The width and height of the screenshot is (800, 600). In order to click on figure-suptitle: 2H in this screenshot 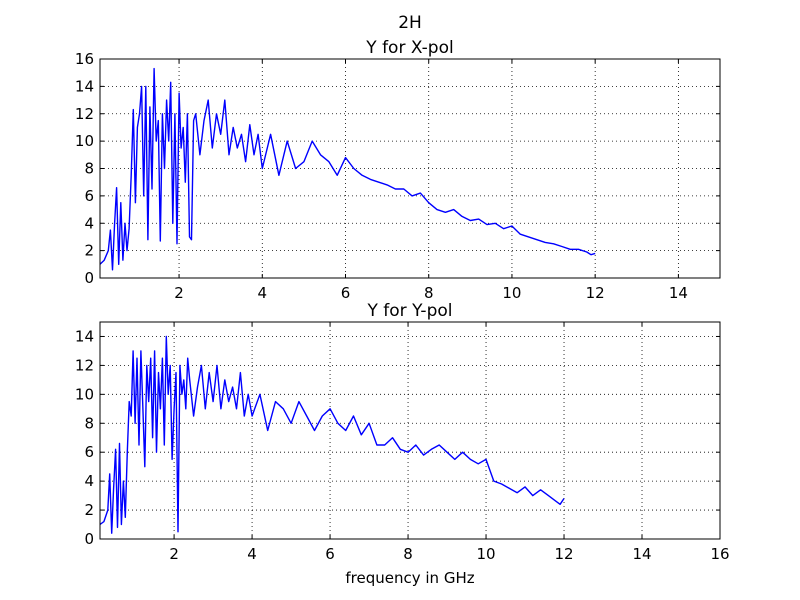, I will do `click(410, 23)`.